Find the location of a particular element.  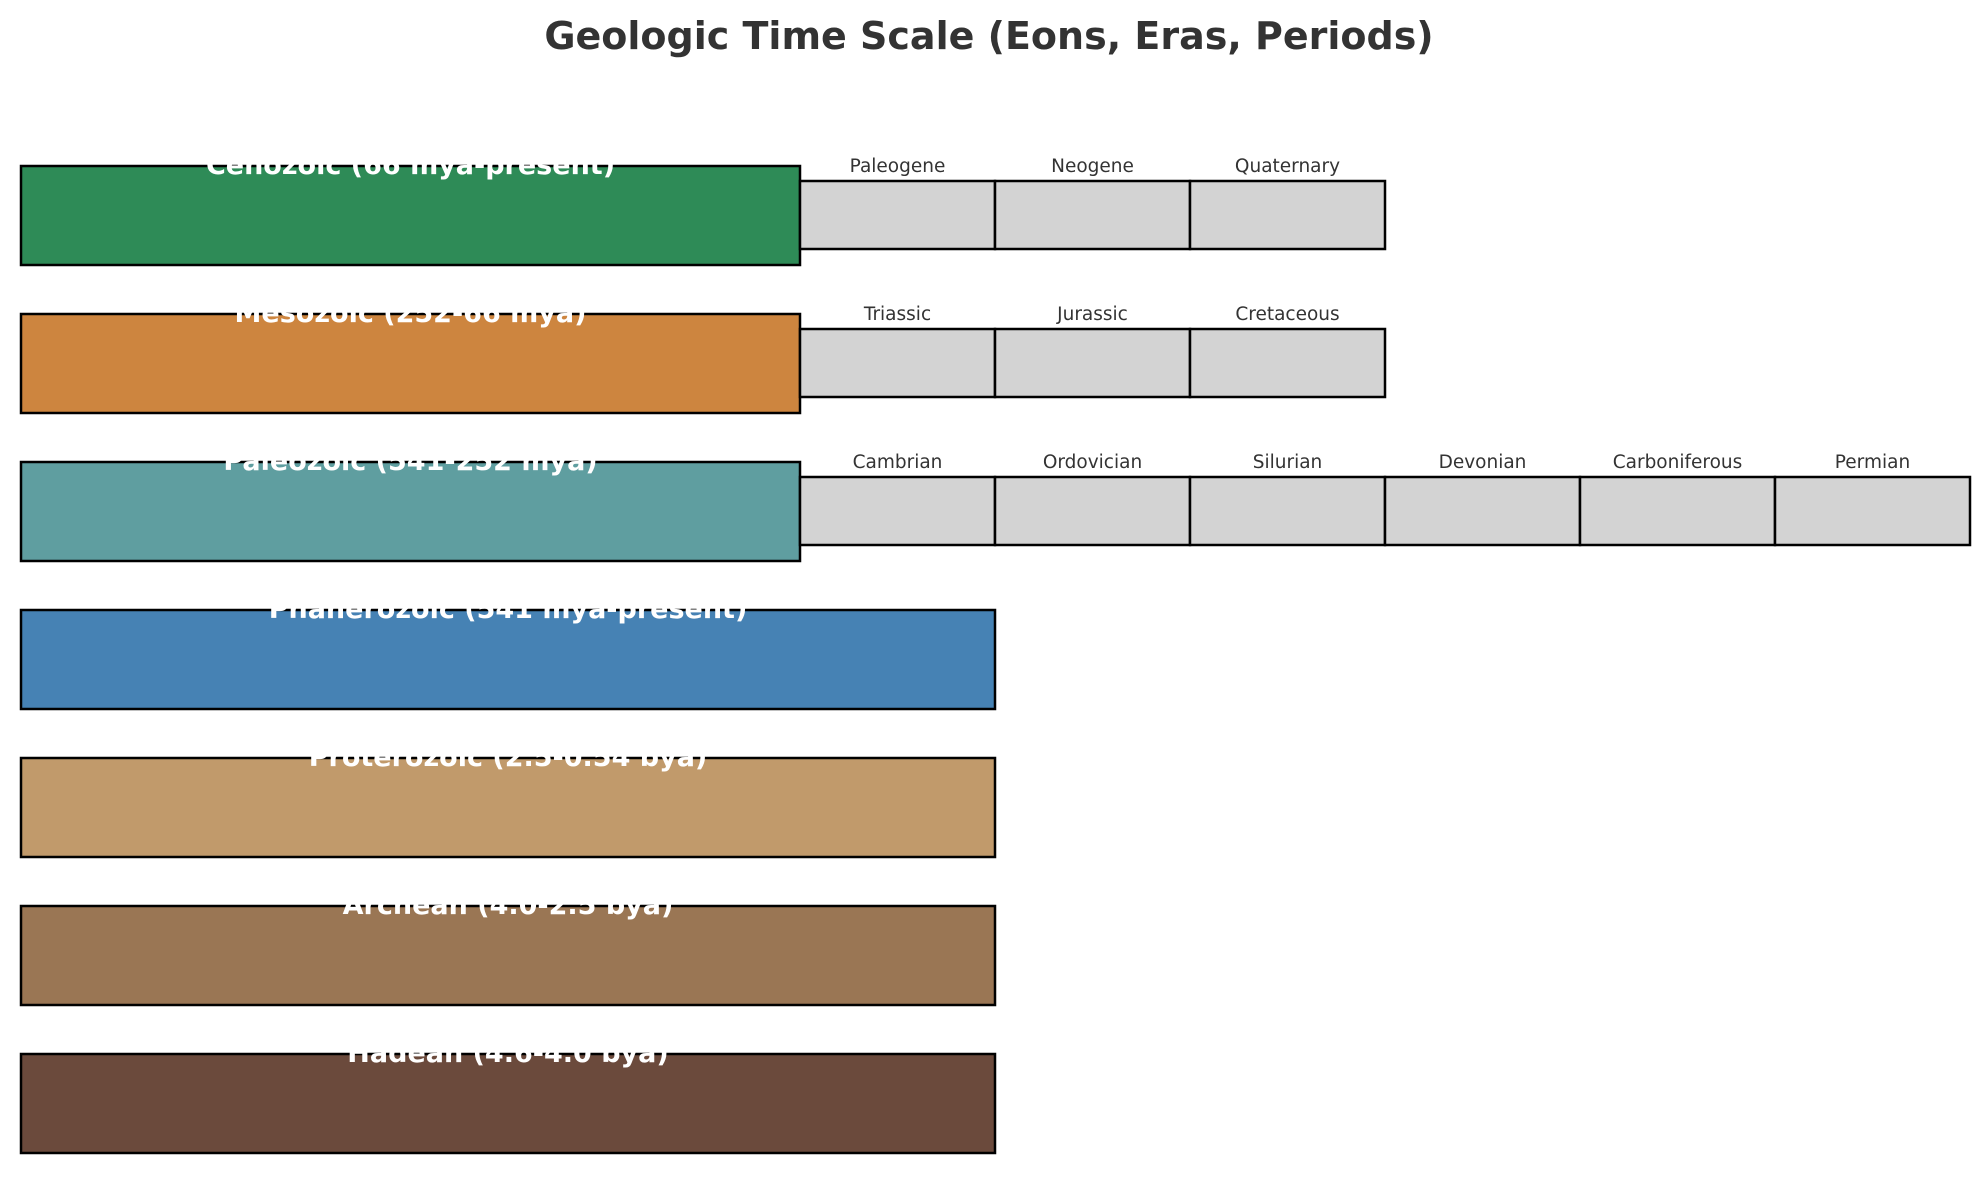

row-6: Hadean (4.6-4.0 bya) is located at coordinates (508, 1096).